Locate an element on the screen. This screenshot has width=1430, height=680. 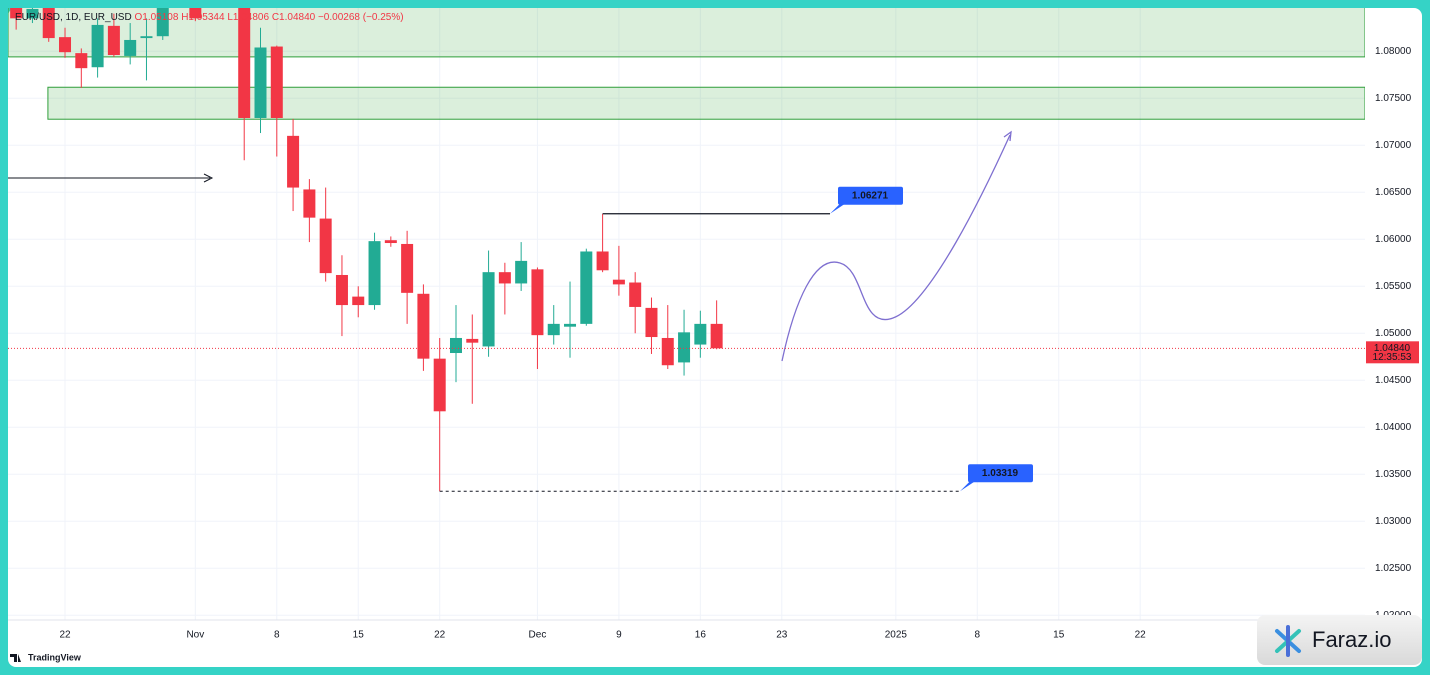
y-tick-label: 1.06500 is located at coordinates (1393, 192).